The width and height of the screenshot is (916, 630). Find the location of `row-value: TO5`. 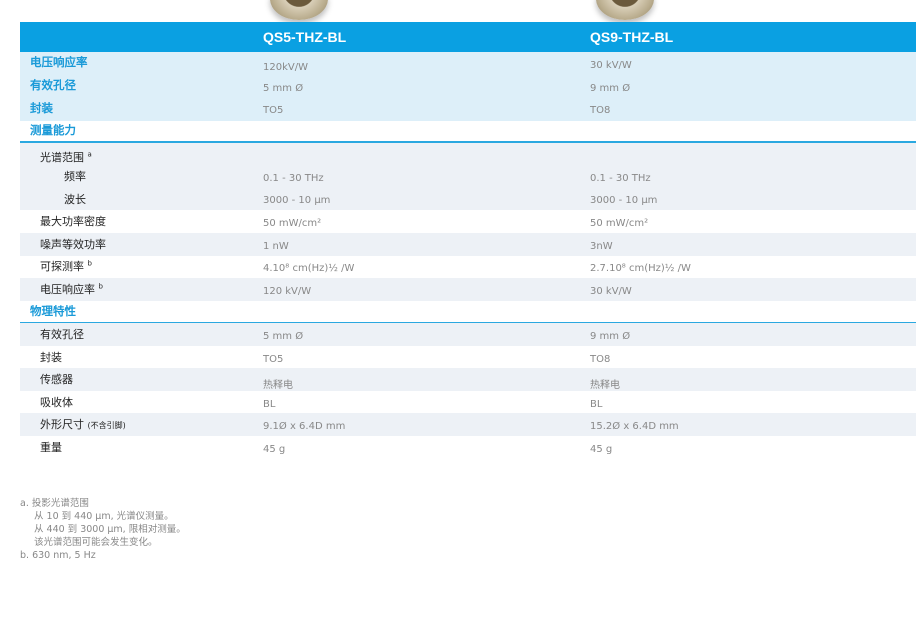

row-value: TO5 is located at coordinates (273, 359).